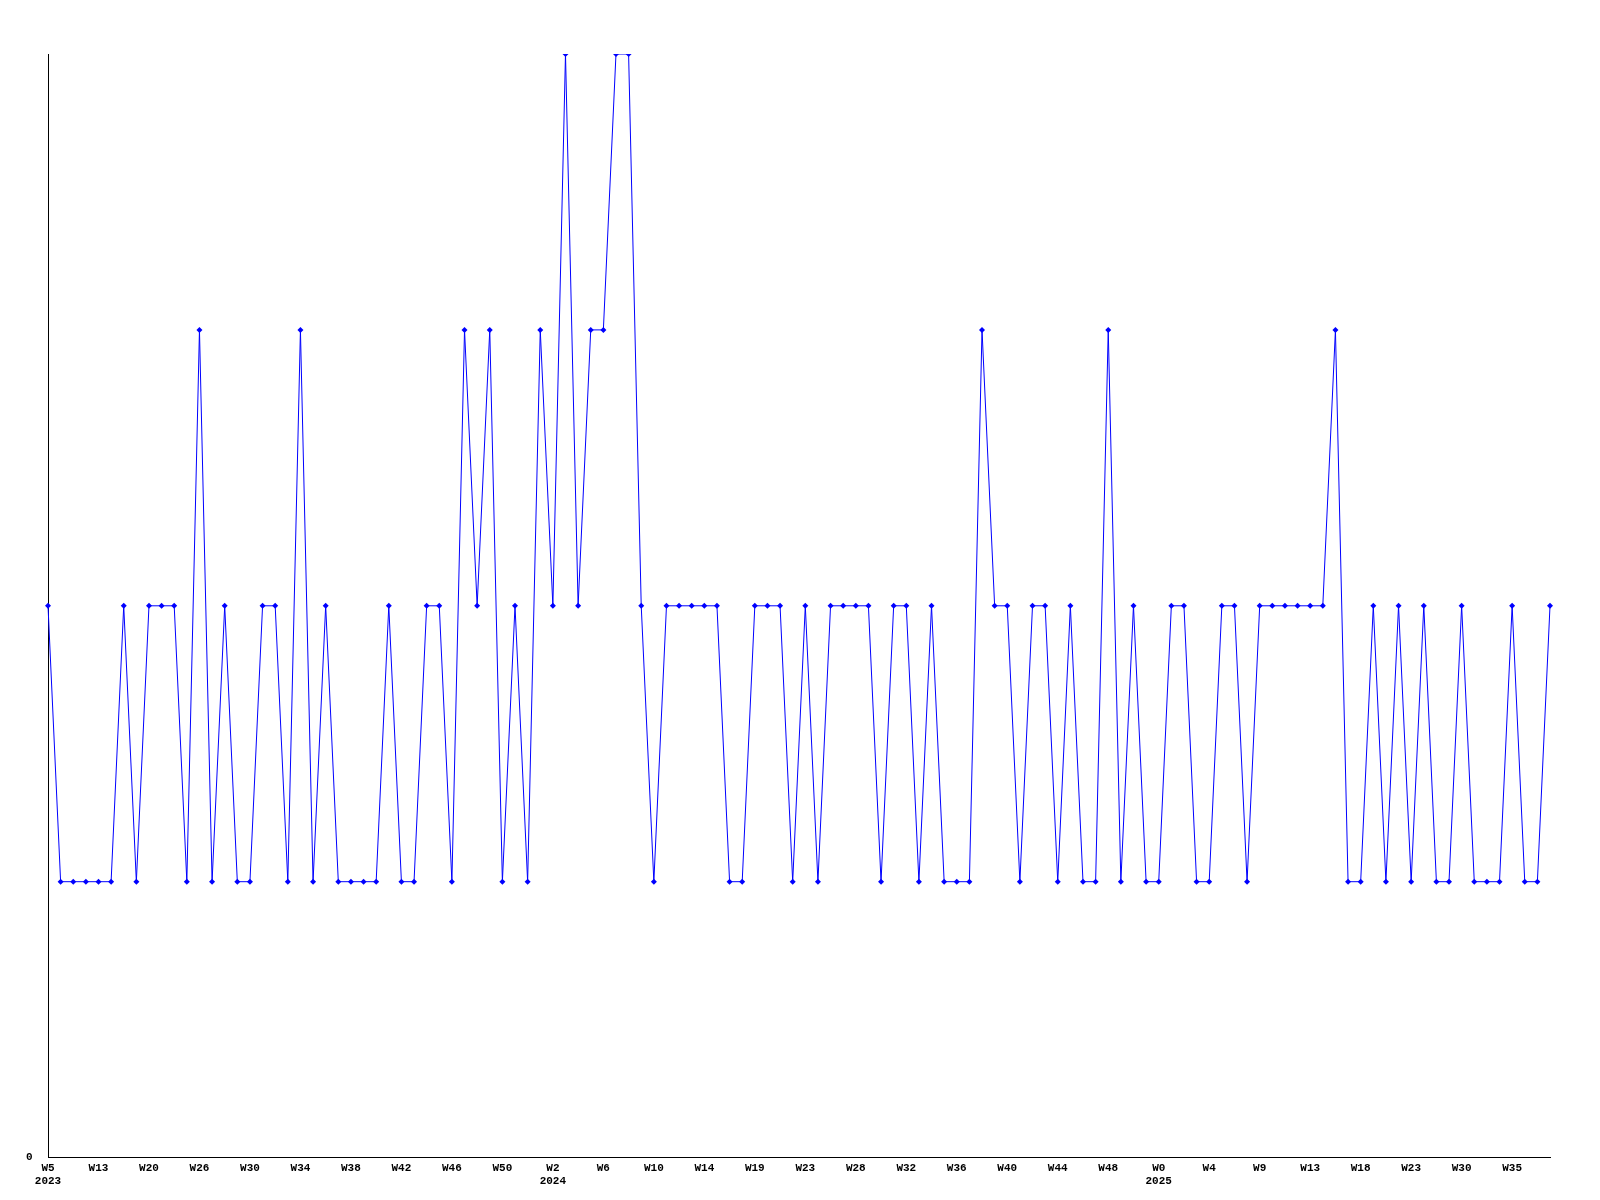 The height and width of the screenshot is (1200, 1600). What do you see at coordinates (1512, 1167) in the screenshot?
I see `x-tick-label: W35` at bounding box center [1512, 1167].